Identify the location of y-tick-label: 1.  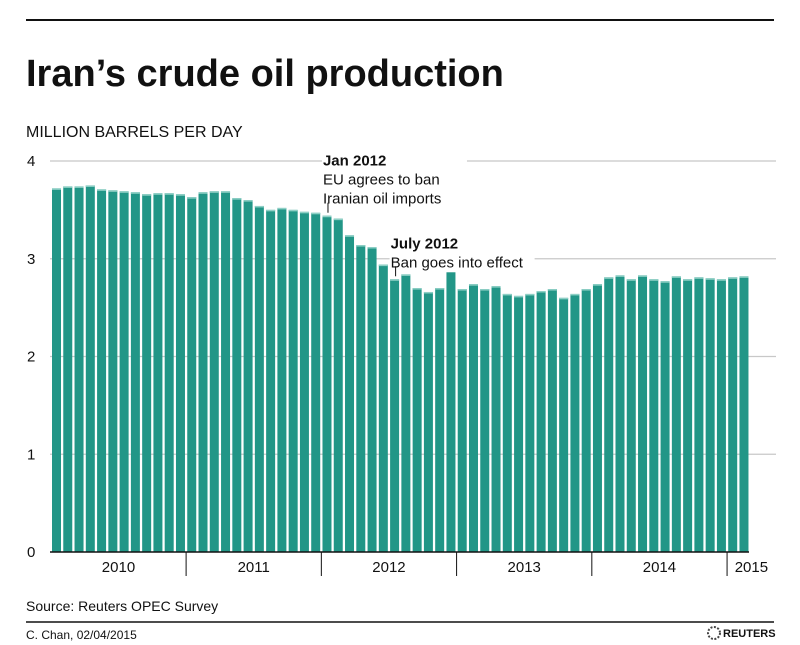
(31, 454).